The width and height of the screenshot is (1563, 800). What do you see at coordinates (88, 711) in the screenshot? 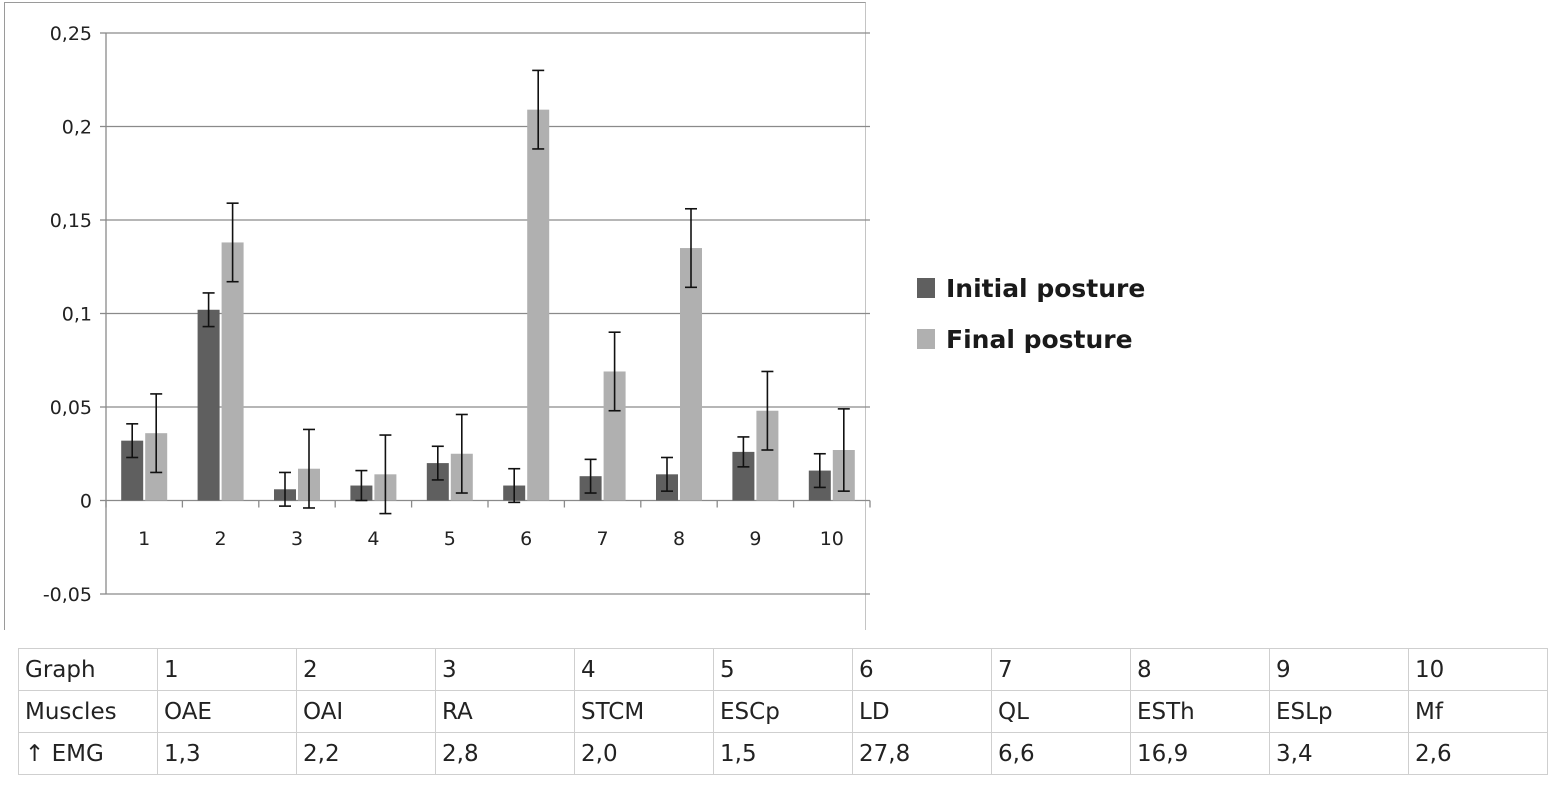
I see `table-row-label: Muscles` at bounding box center [88, 711].